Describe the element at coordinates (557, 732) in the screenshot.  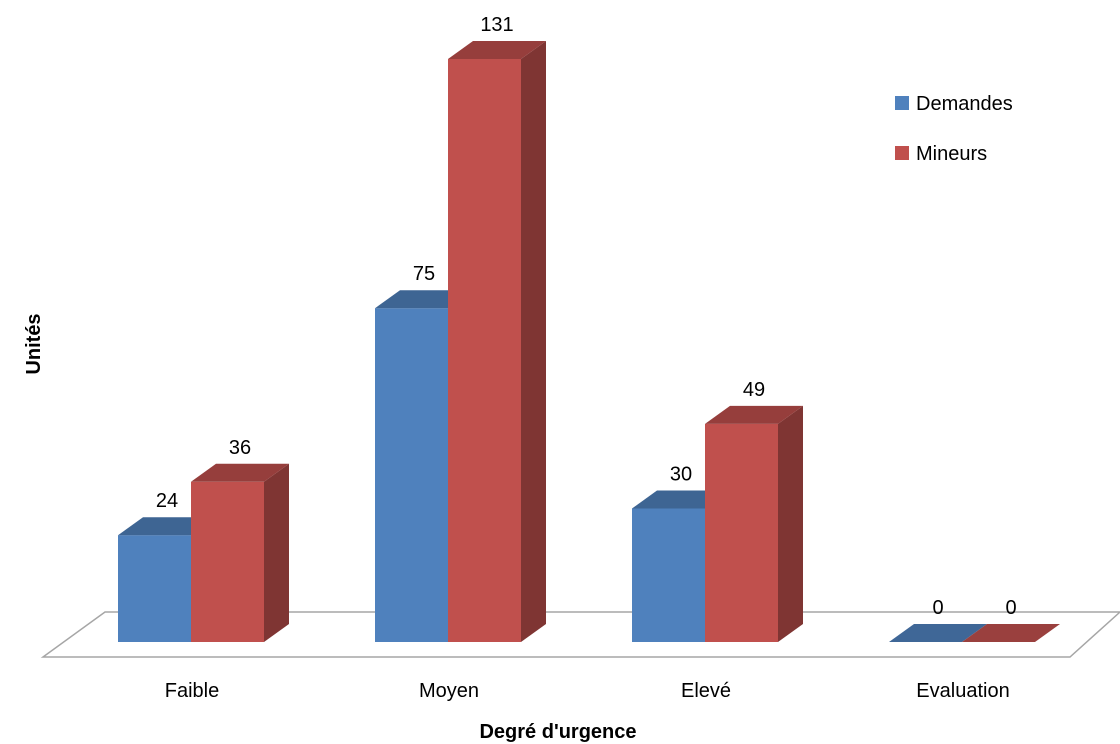
I see `x-axis-title: Degré d'urgence` at that location.